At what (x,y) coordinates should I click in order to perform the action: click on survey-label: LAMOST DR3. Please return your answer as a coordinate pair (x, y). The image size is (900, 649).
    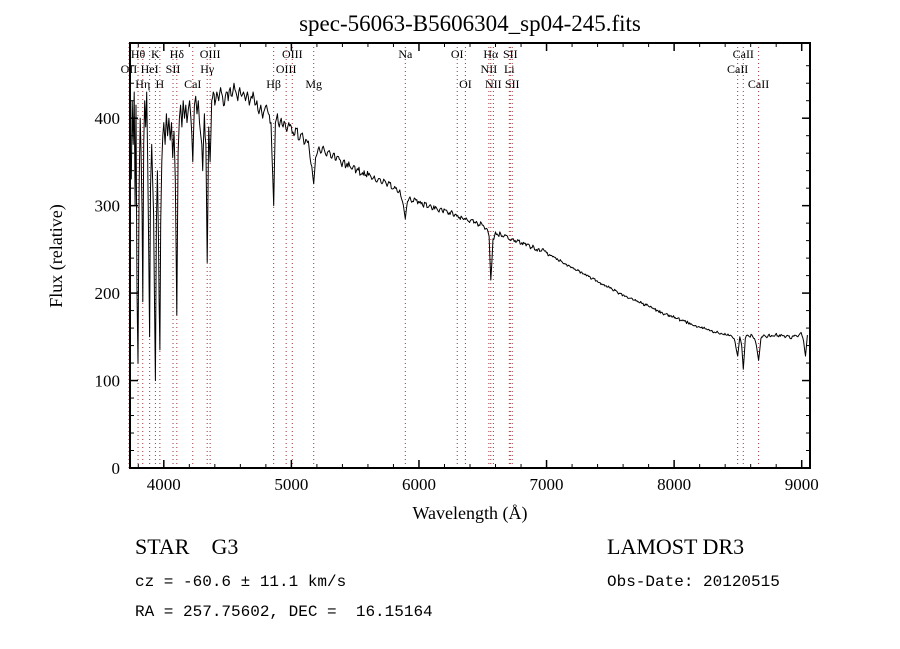
    Looking at the image, I should click on (676, 546).